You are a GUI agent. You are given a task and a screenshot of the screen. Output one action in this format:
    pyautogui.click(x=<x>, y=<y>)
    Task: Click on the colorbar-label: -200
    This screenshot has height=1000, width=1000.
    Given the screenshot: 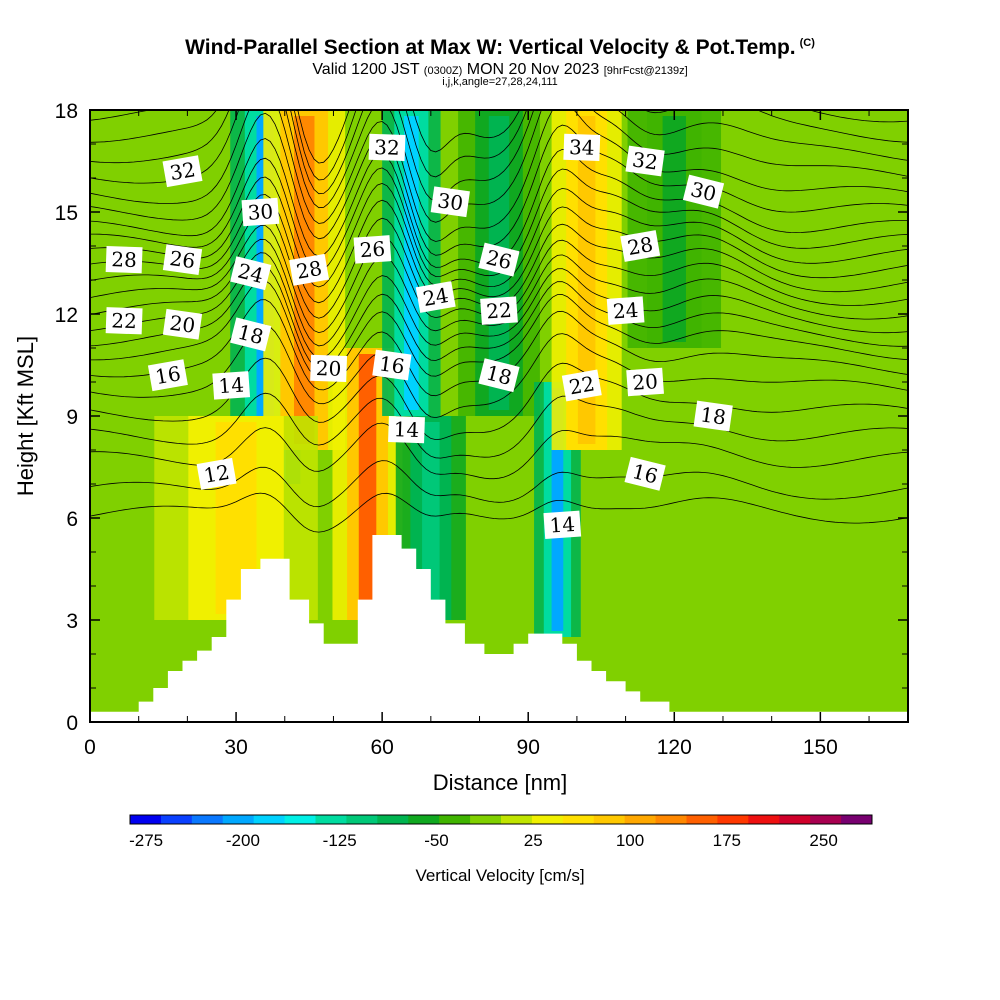 What is the action you would take?
    pyautogui.click(x=243, y=840)
    